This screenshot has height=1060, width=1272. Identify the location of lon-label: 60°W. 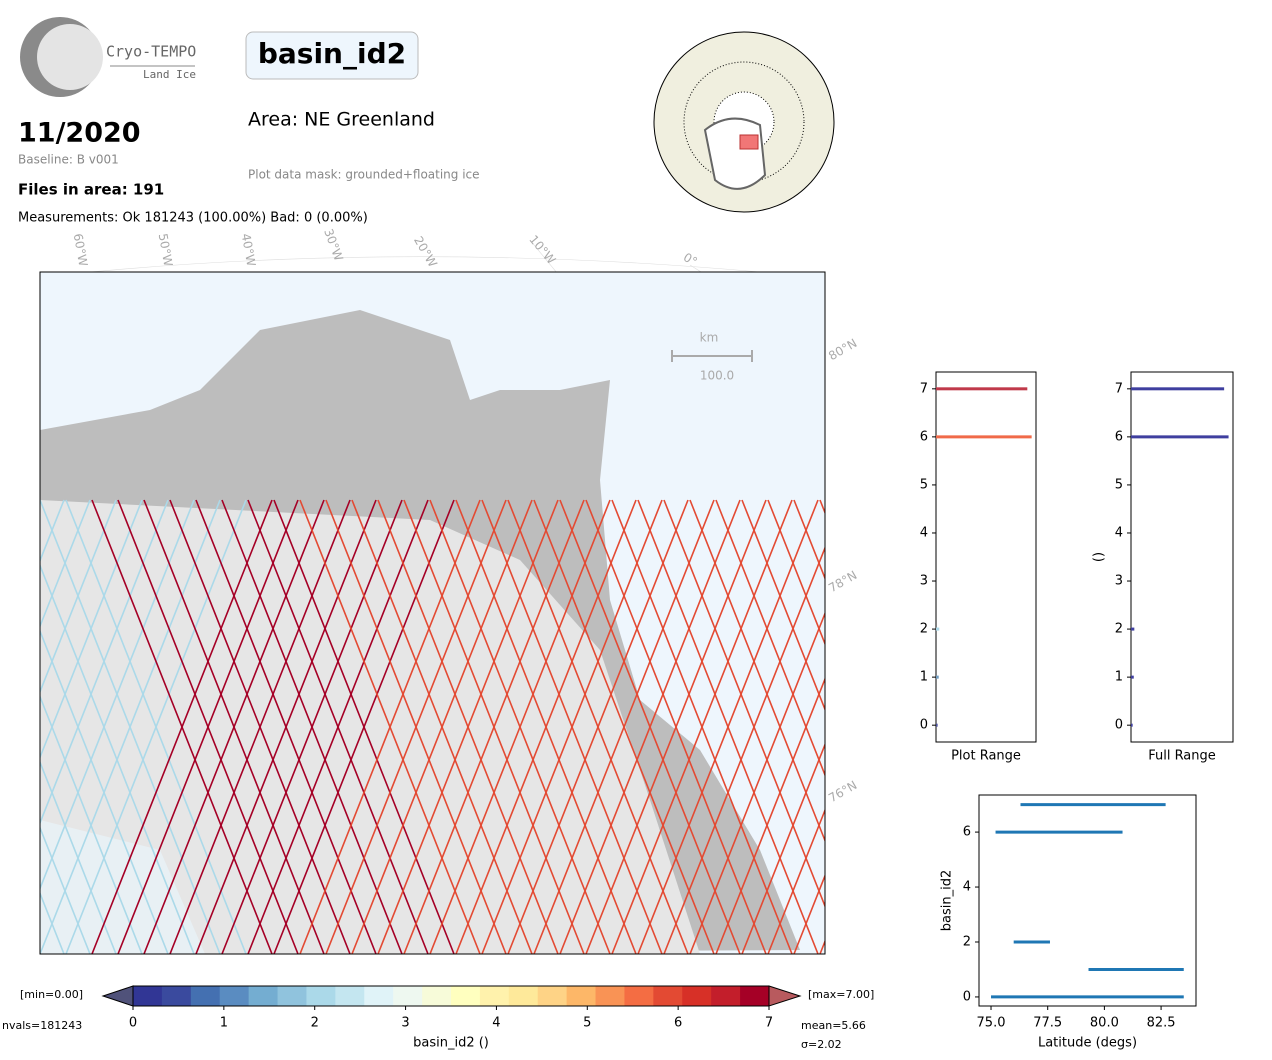
(81, 249).